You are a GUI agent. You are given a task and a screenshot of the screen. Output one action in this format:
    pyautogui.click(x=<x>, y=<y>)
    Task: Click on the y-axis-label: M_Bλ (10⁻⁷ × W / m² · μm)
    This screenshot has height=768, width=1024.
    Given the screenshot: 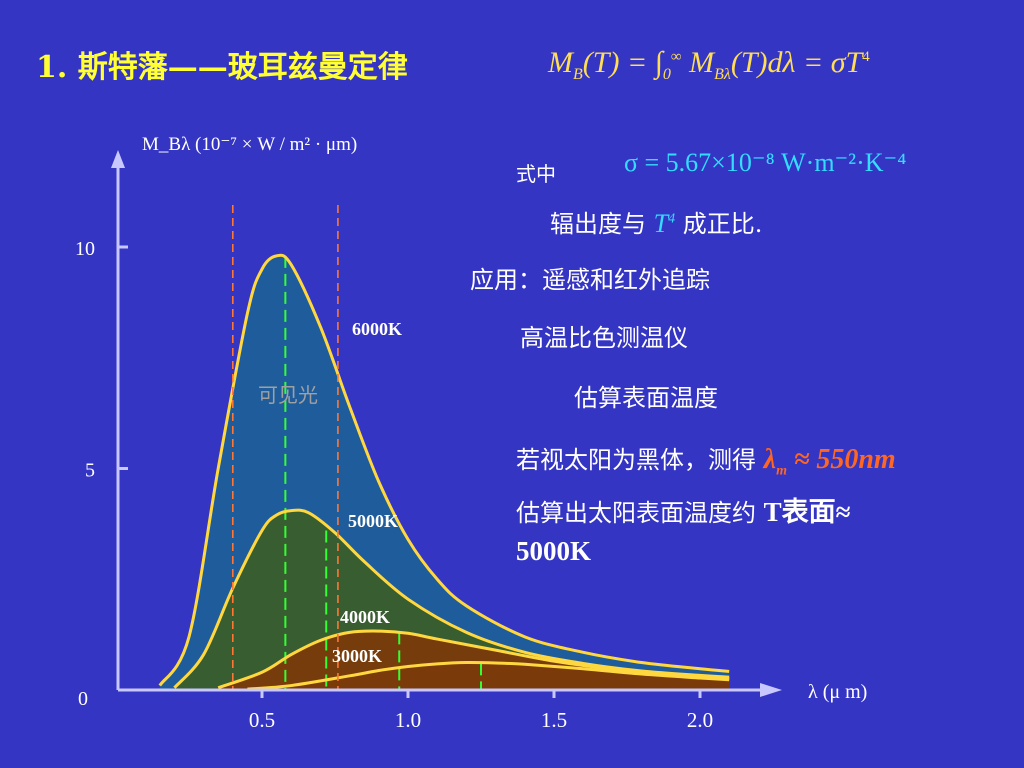 What is the action you would take?
    pyautogui.click(x=249, y=144)
    